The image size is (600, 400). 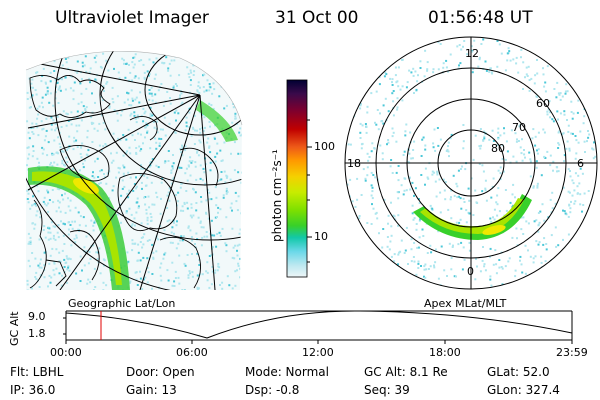 What do you see at coordinates (14, 328) in the screenshot?
I see `gc-alt-axis-label: GC Alt` at bounding box center [14, 328].